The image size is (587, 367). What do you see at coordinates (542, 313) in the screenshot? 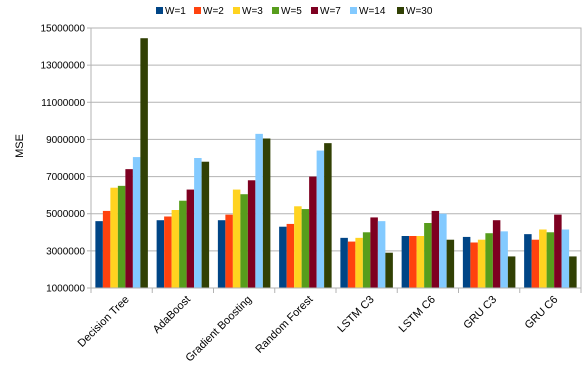
I see `x-tick-label: GRU C6` at bounding box center [542, 313].